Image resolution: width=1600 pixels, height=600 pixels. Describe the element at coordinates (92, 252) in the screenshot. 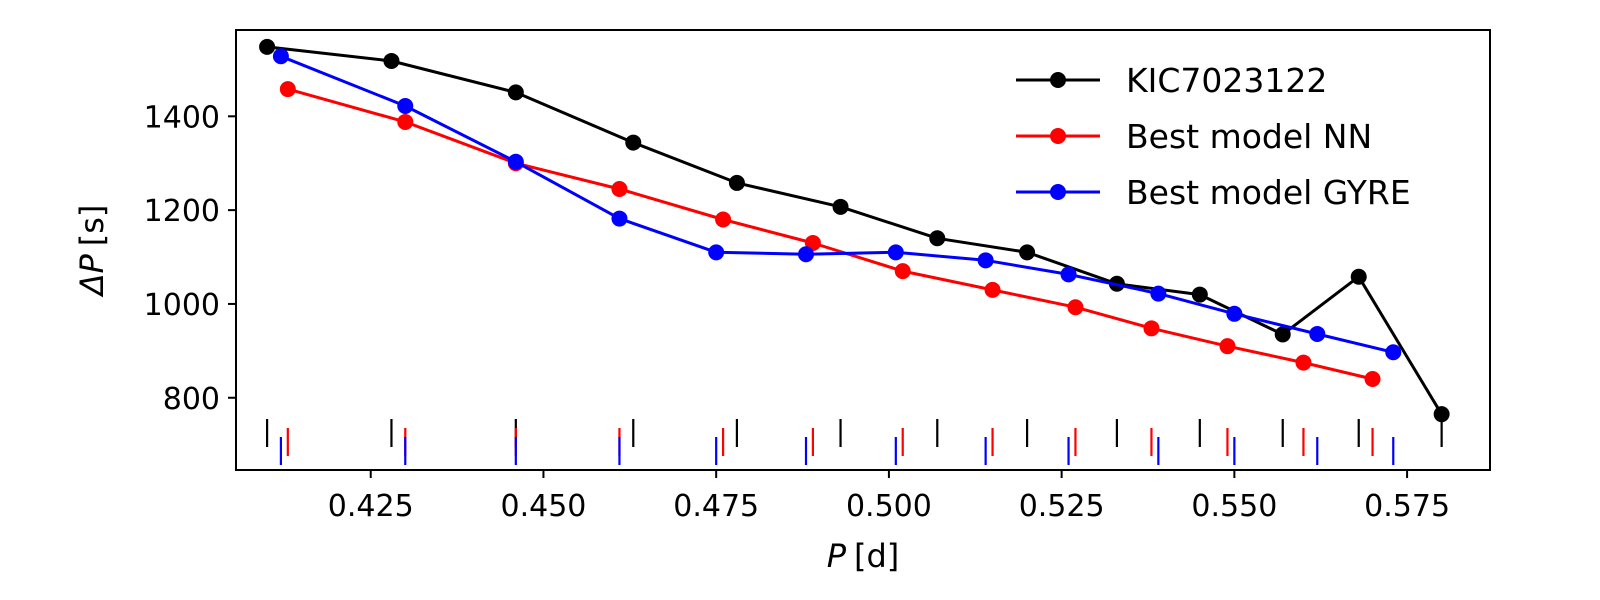

I see `y-axis-label: ΔP [s]` at that location.